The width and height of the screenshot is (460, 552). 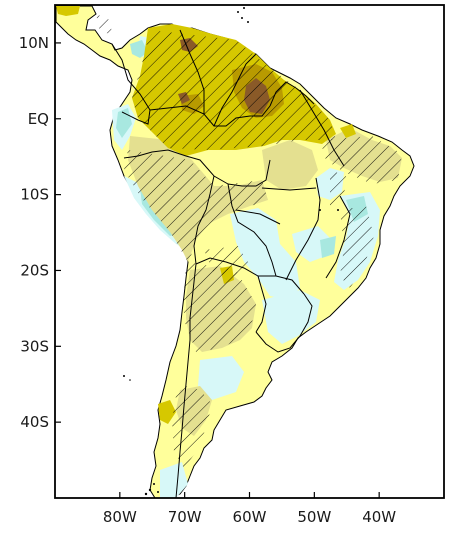 I want to click on latitude-axis: 10N EQ 10S 20S 30S 40S, so click(x=40, y=232).